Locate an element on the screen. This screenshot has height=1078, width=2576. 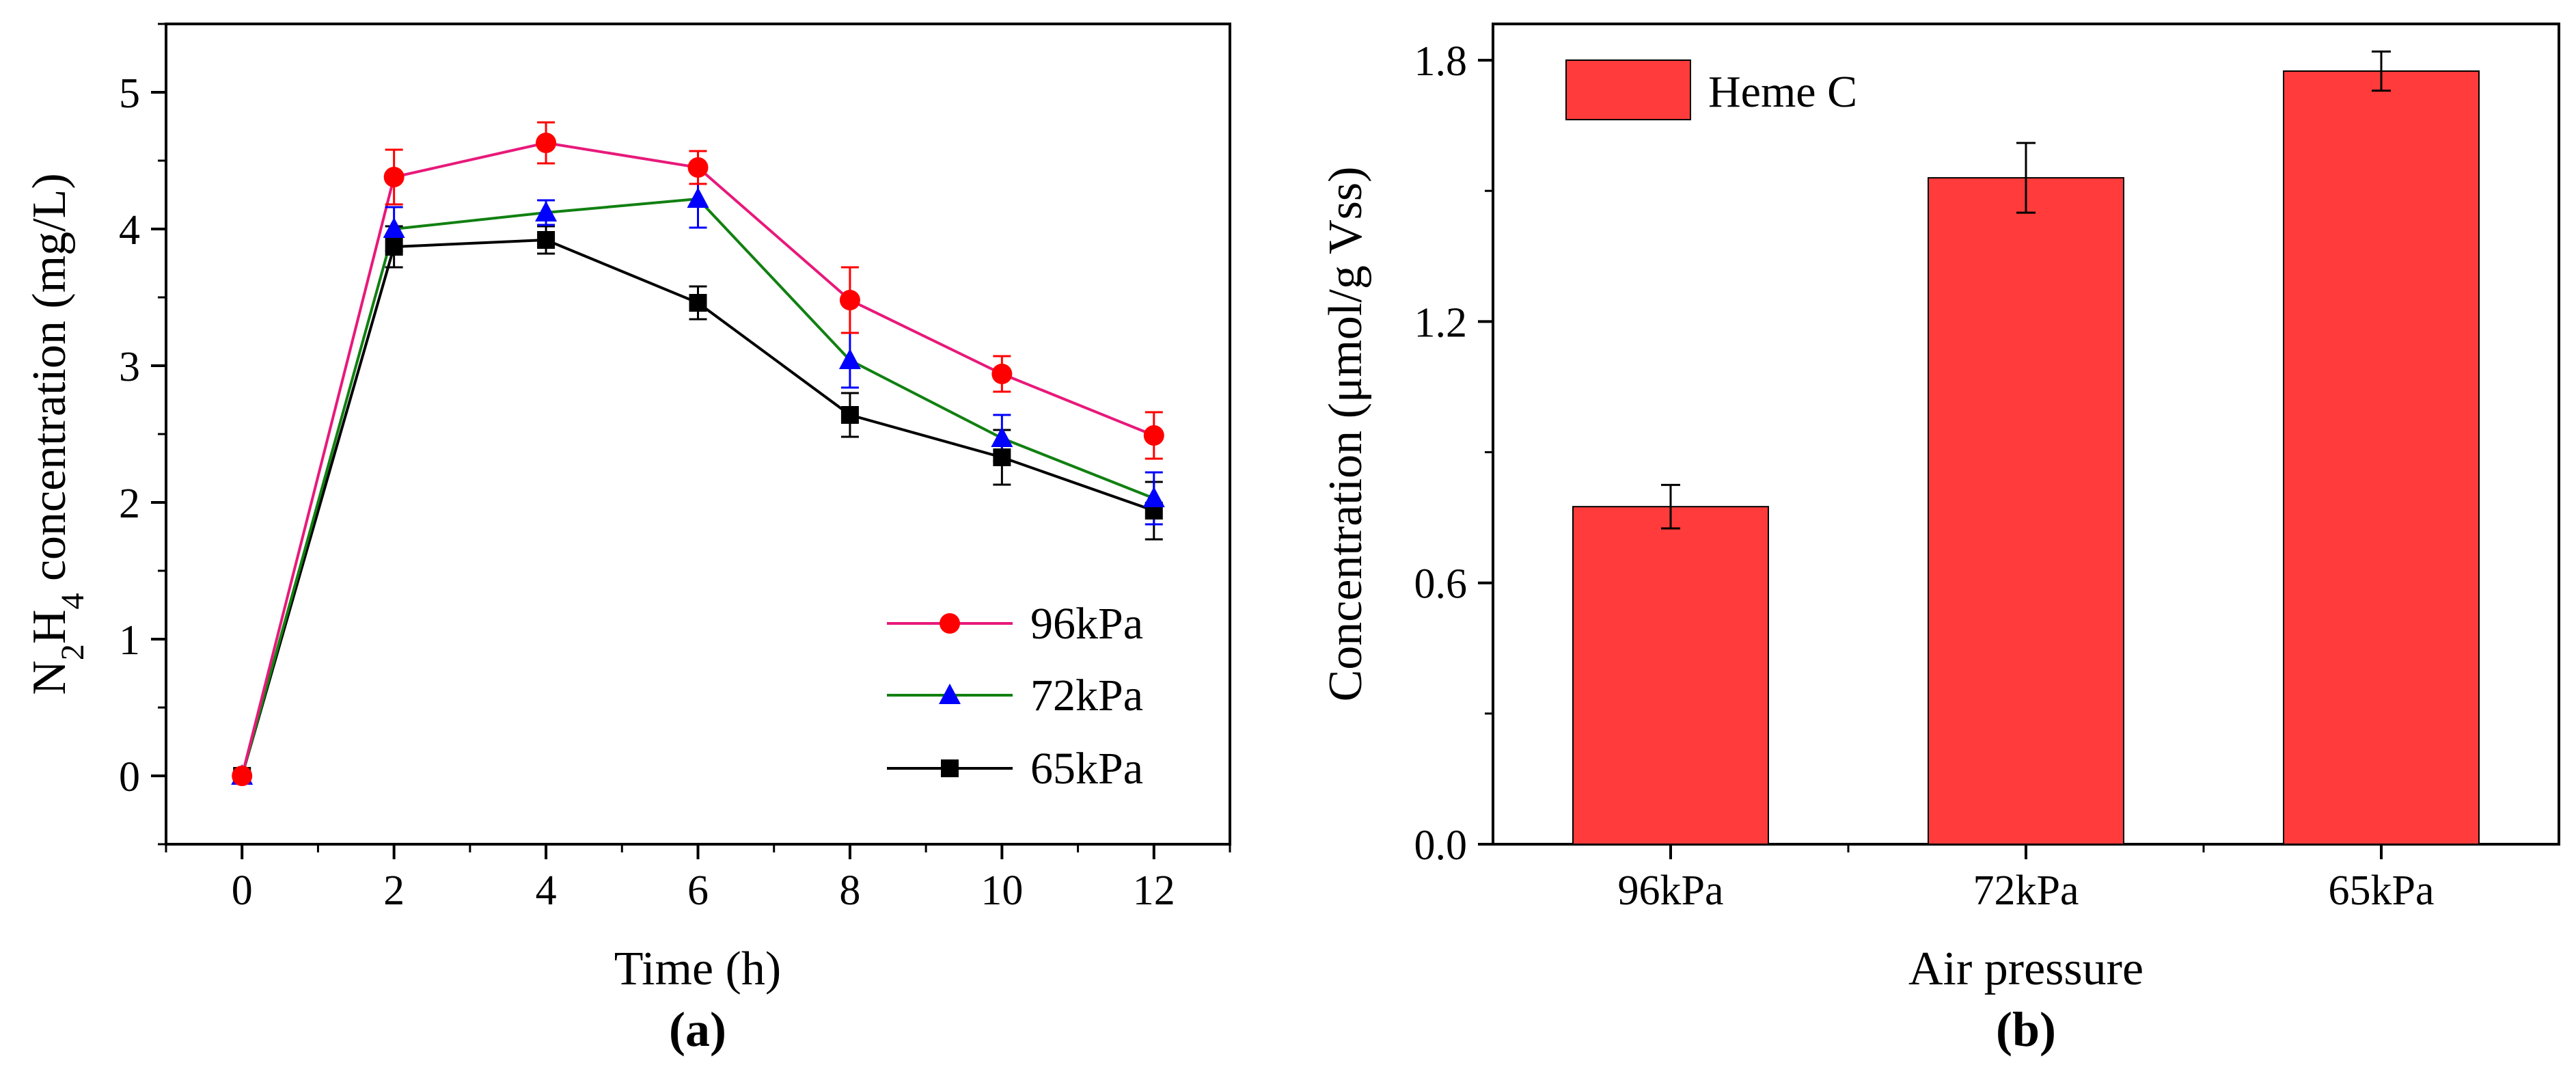
panel-a-error-bars is located at coordinates (774, 331).